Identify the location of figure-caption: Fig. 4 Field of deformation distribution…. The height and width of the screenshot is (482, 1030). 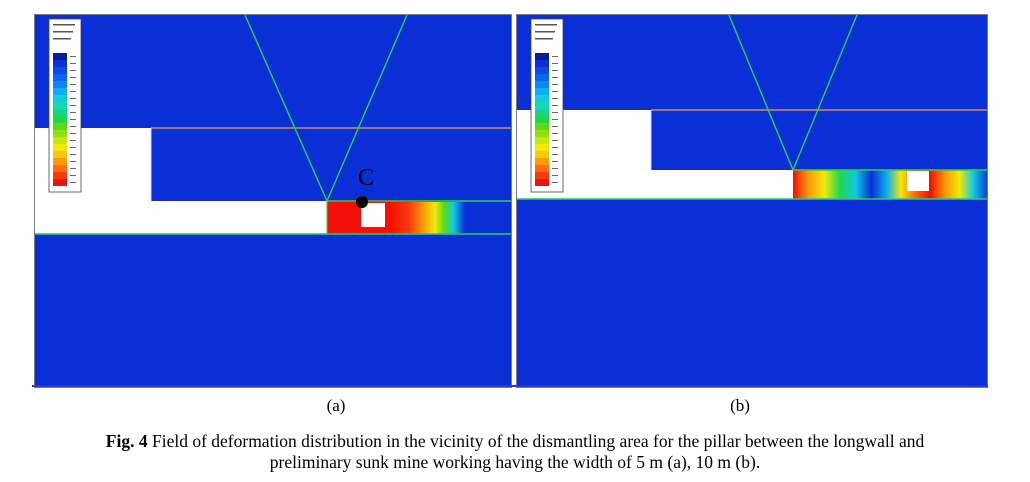
(515, 452).